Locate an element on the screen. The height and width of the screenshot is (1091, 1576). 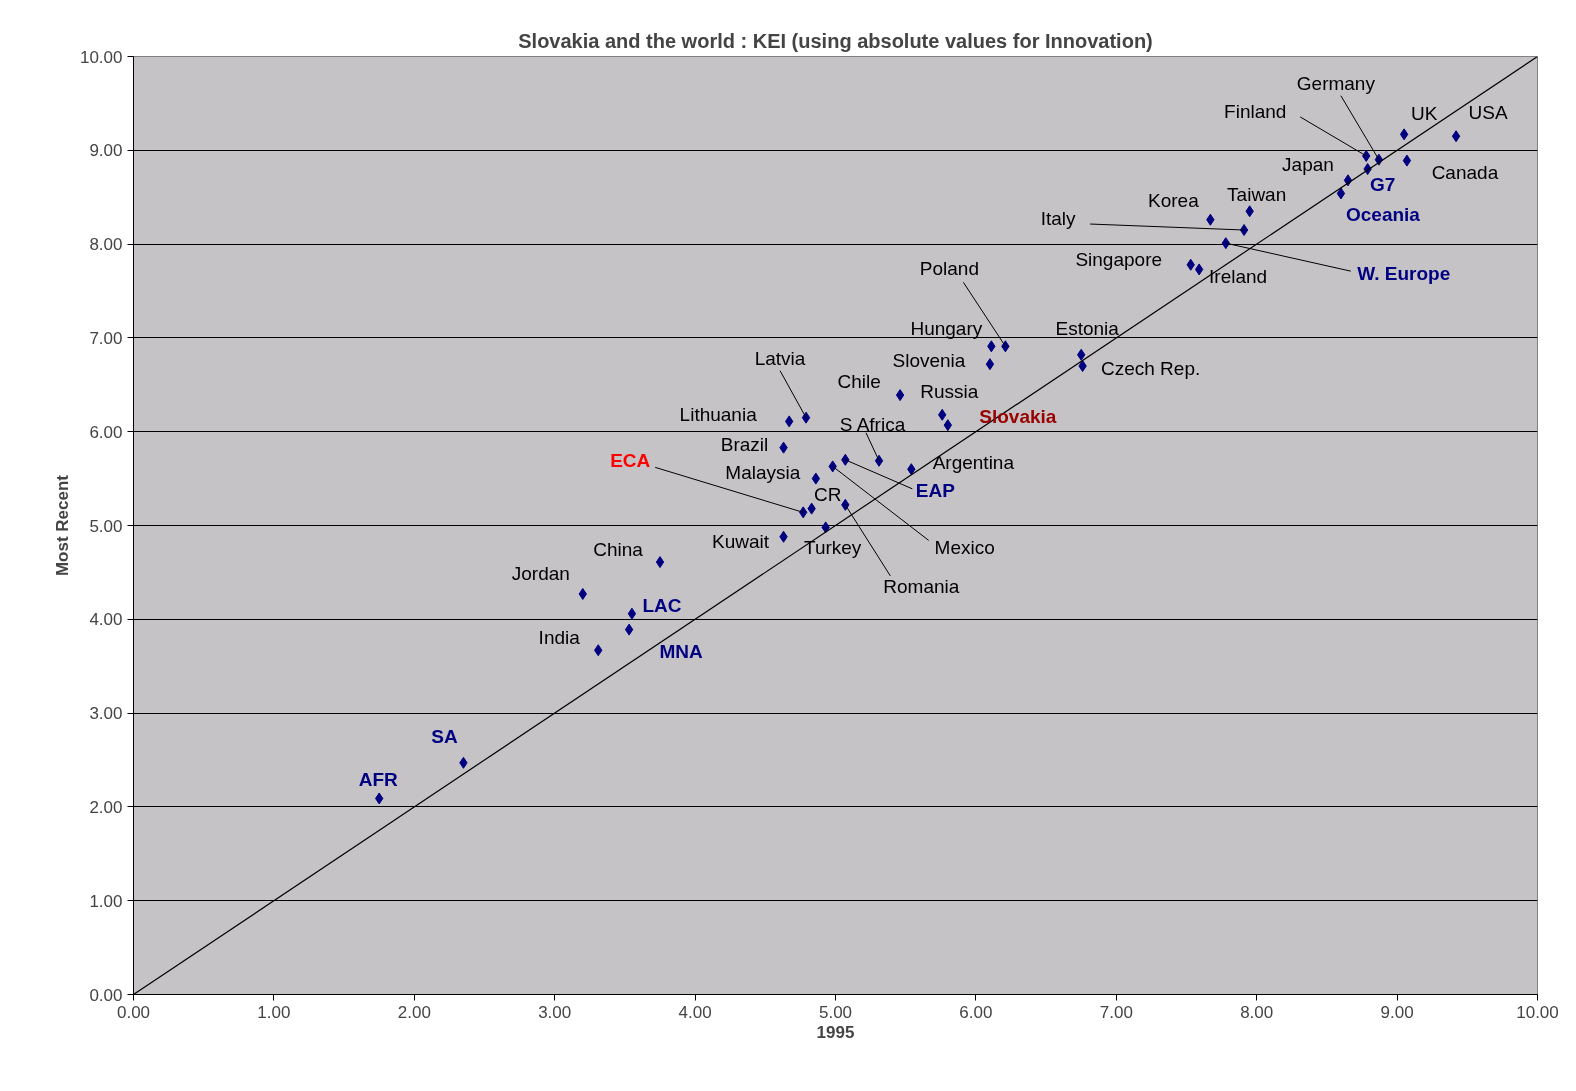
text: Mexico is located at coordinates (964, 547).